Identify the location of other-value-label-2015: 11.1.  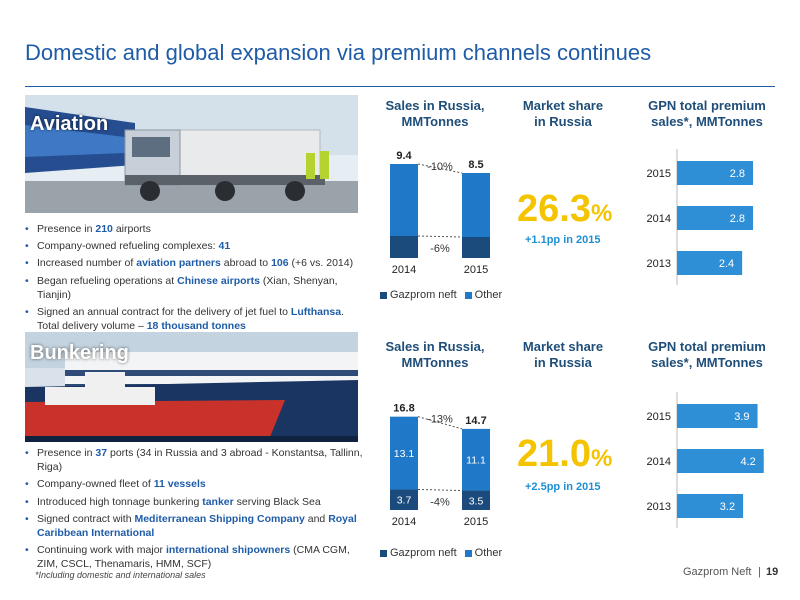
(476, 461).